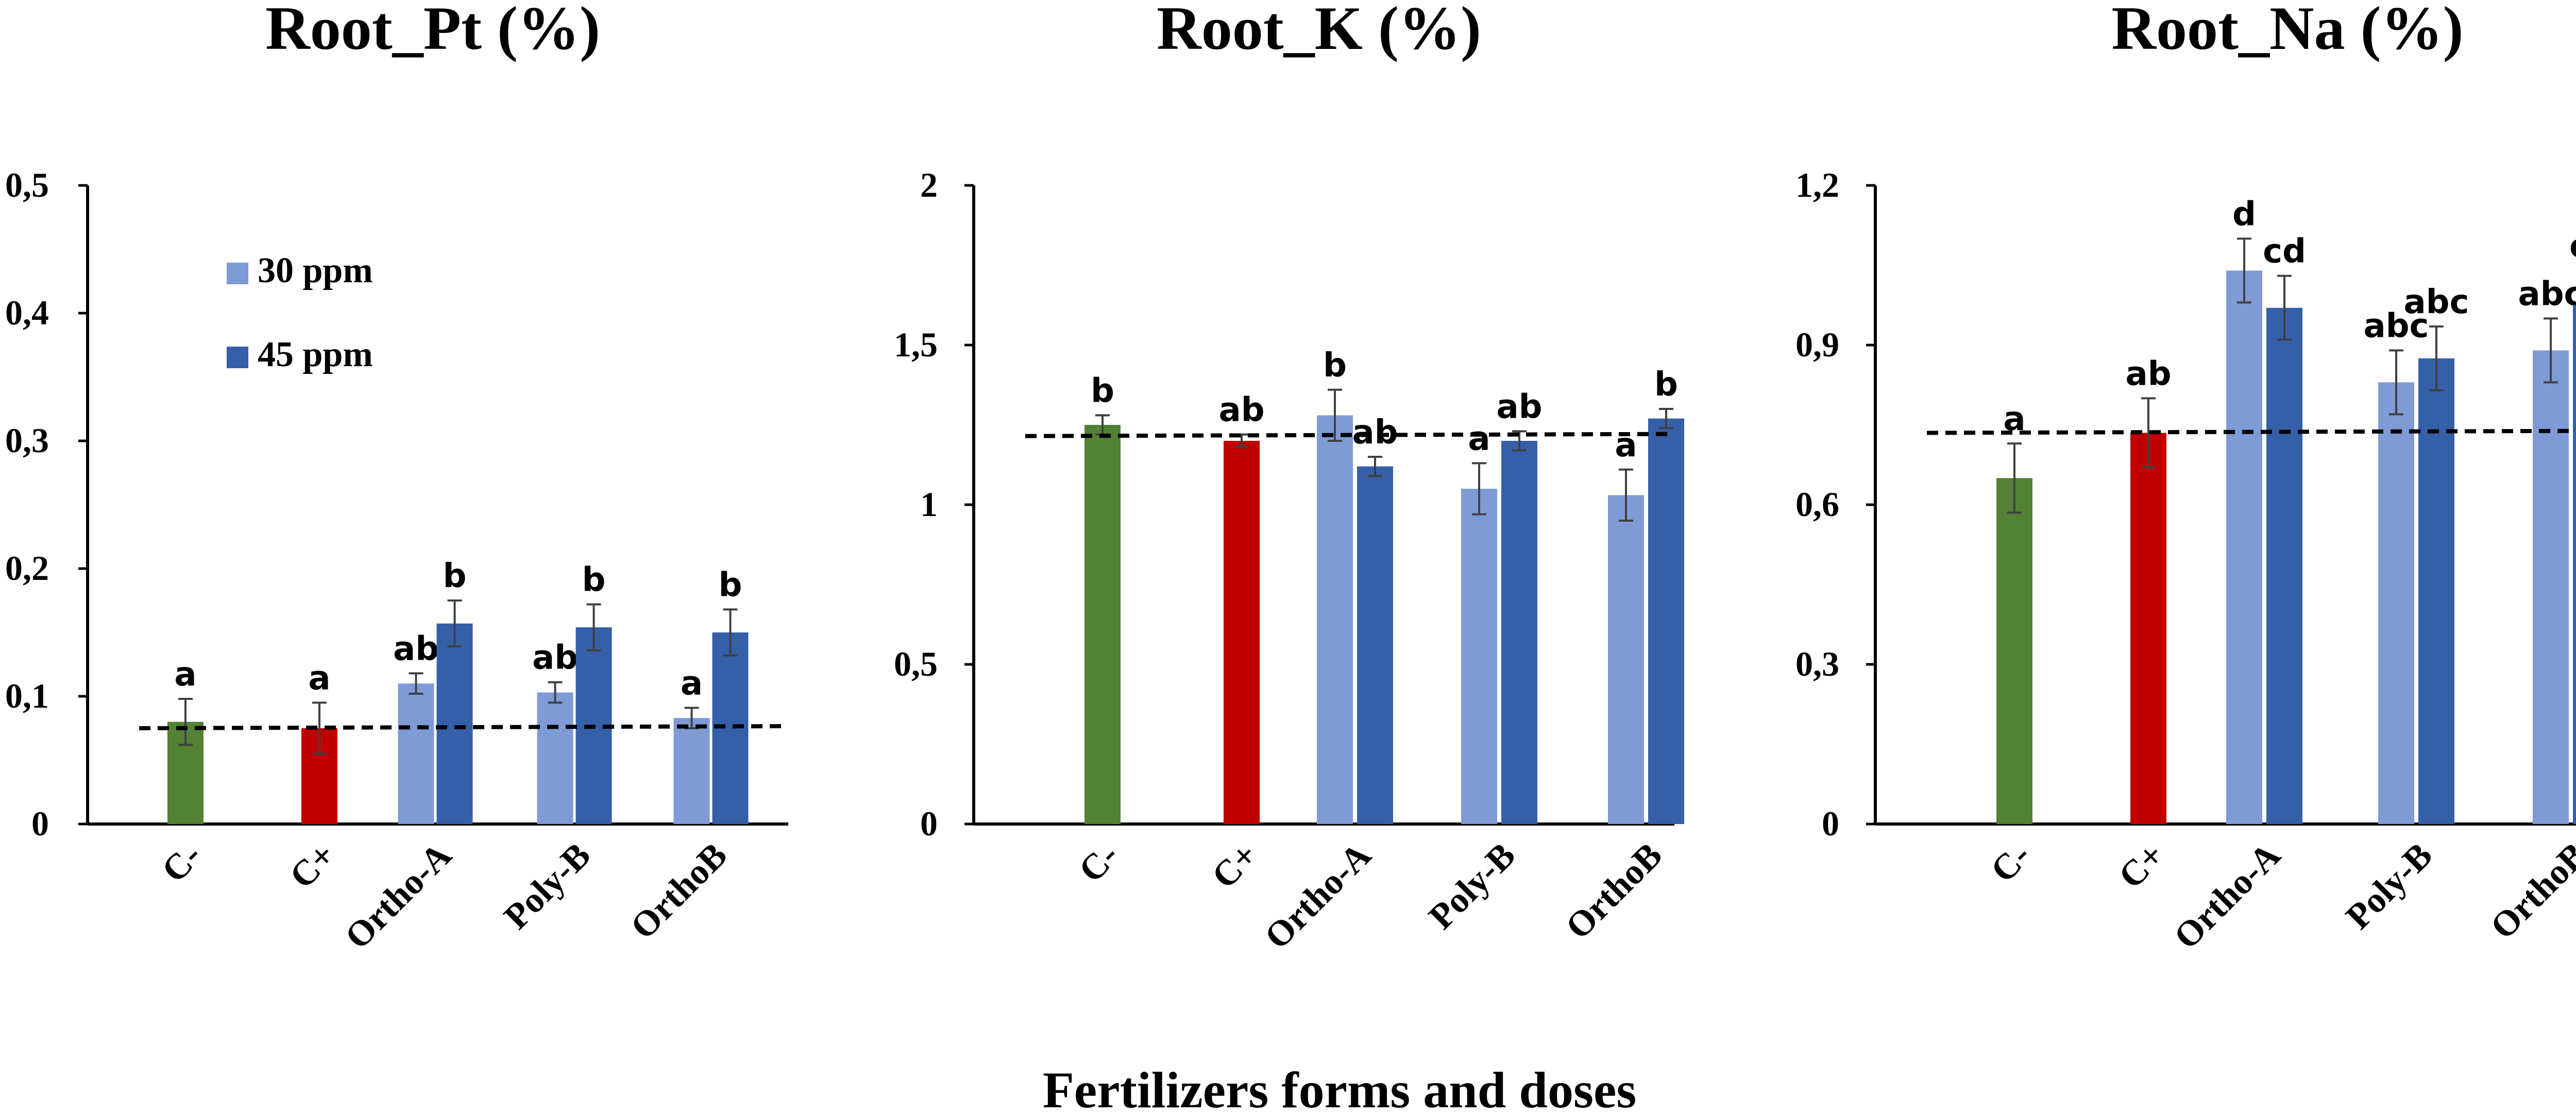  I want to click on y-tick-label: 1,2, so click(1817, 184).